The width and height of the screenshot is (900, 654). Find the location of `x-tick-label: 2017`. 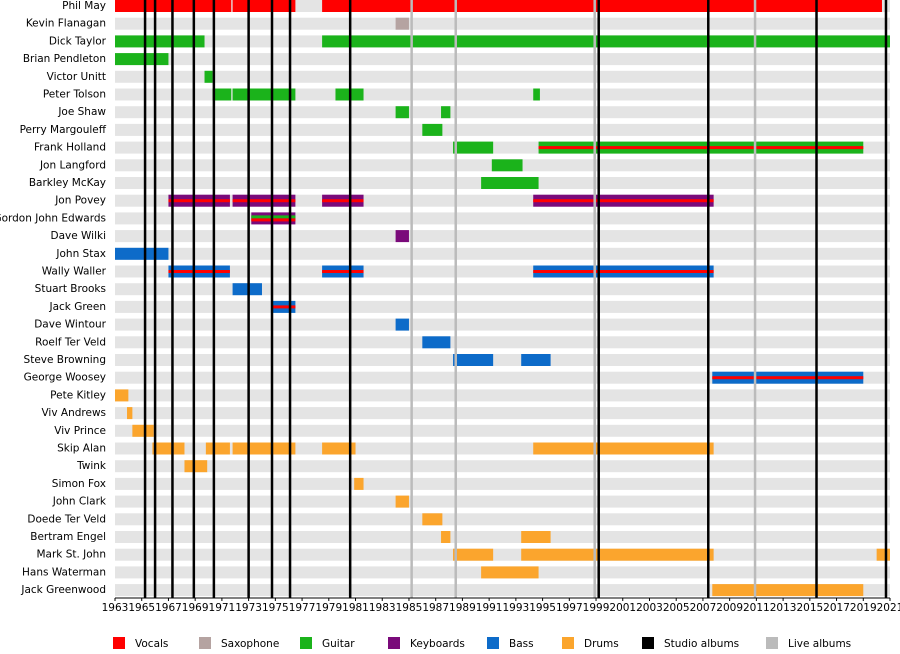

x-tick-label: 2017 is located at coordinates (836, 608).